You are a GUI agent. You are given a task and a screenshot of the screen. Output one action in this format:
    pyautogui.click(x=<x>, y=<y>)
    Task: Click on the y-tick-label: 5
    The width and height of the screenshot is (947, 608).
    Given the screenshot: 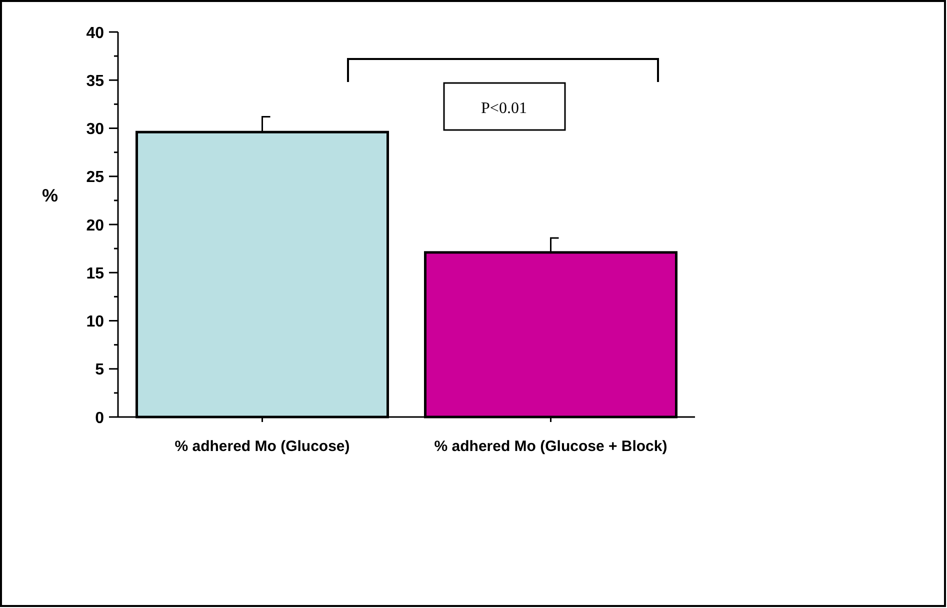 What is the action you would take?
    pyautogui.click(x=99, y=370)
    